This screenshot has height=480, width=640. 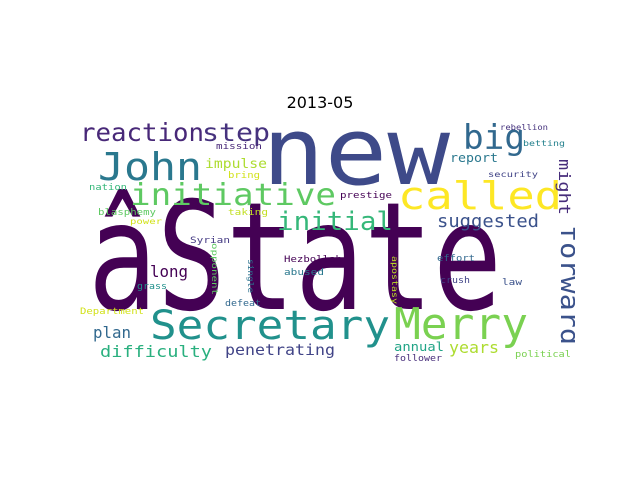 What do you see at coordinates (280, 350) in the screenshot?
I see `word-penetrating: penetrating` at bounding box center [280, 350].